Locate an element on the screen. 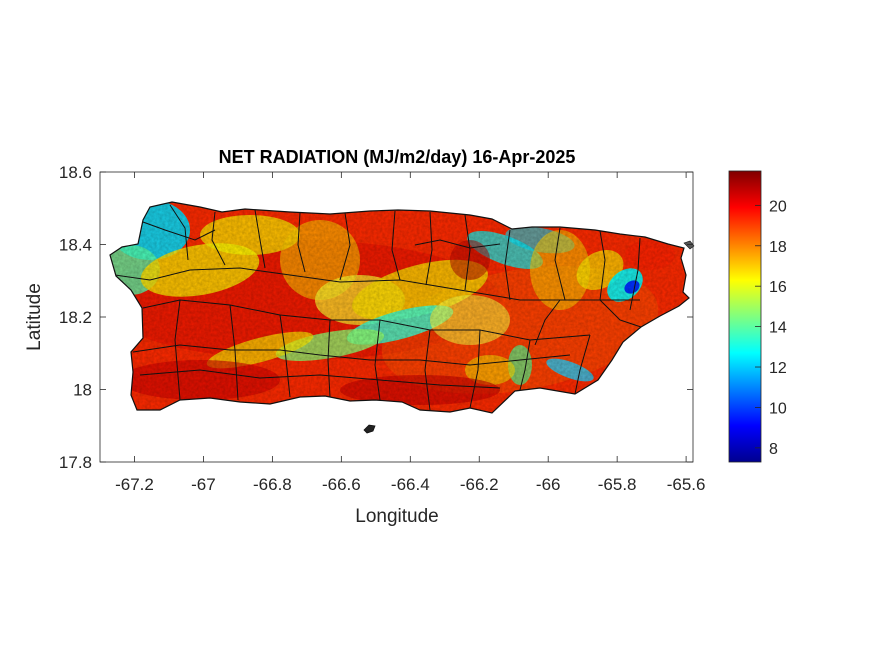 The height and width of the screenshot is (656, 875). x-axis-label: Longitude is located at coordinates (396, 516).